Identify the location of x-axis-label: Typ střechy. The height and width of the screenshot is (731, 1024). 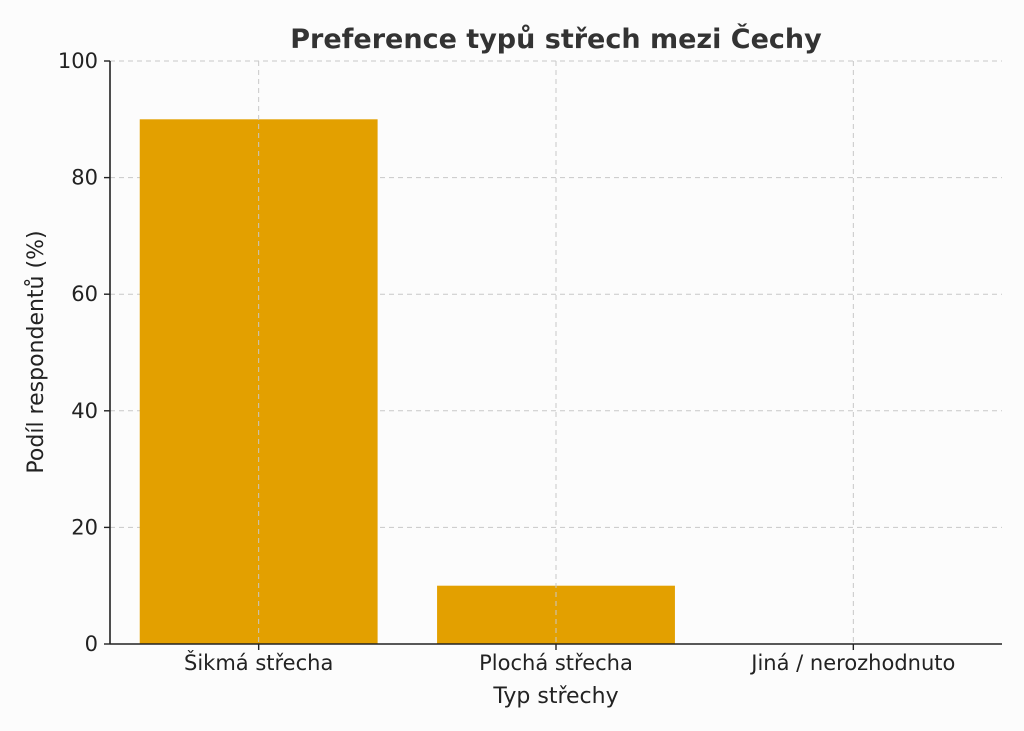
(555, 696).